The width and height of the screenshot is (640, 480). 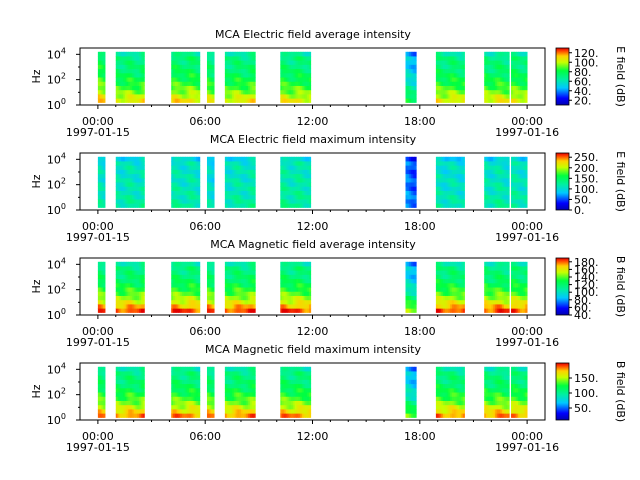 I want to click on y-tick-label: 10², so click(x=56, y=184).